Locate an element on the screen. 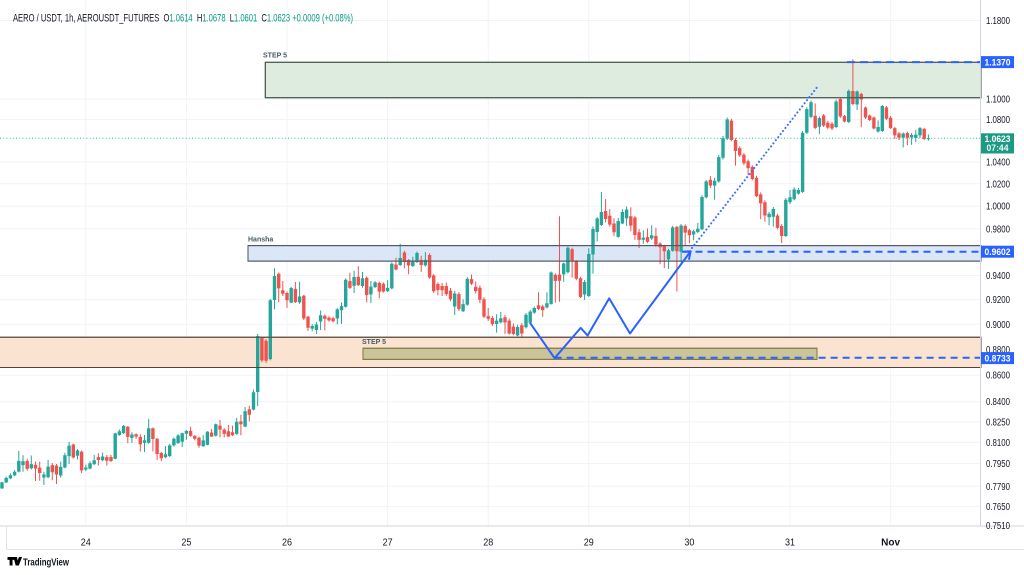 Image resolution: width=1024 pixels, height=575 pixels. svg-text: 0.9800 is located at coordinates (998, 229).